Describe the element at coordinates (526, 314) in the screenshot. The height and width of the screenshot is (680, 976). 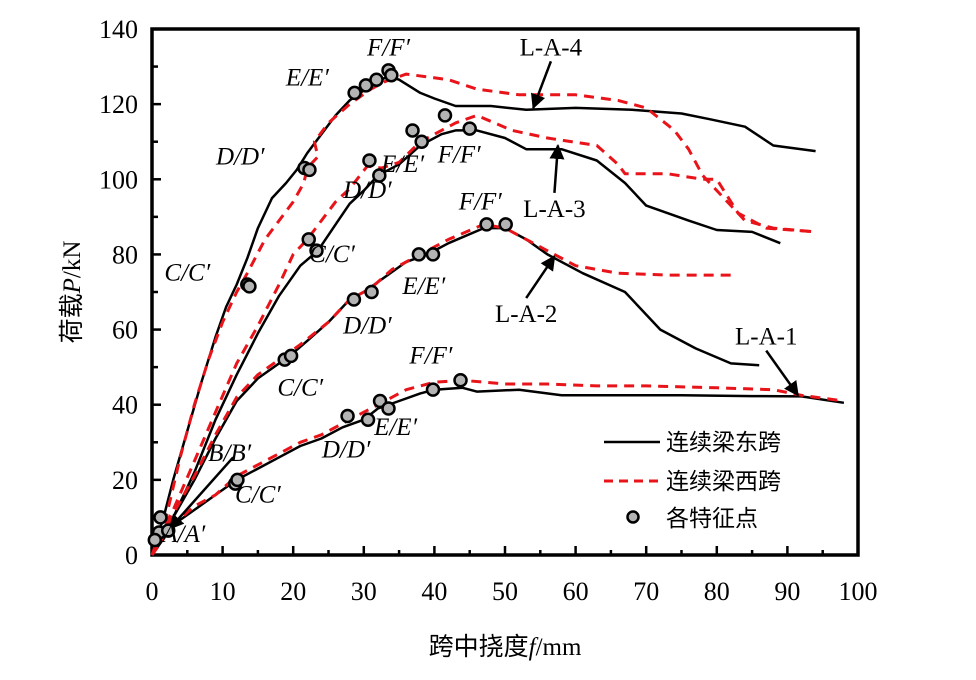
I see `series-label-l-a-2: L-A-2` at that location.